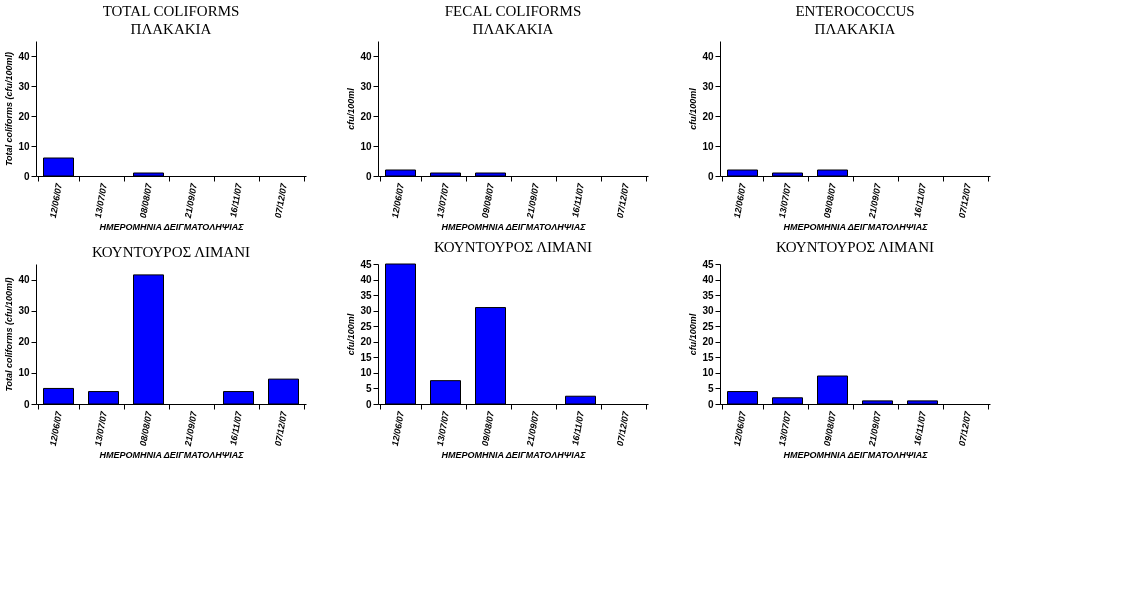 The image size is (1134, 596). What do you see at coordinates (855, 11) in the screenshot?
I see `chart-title: ENTEROCOCCUS` at bounding box center [855, 11].